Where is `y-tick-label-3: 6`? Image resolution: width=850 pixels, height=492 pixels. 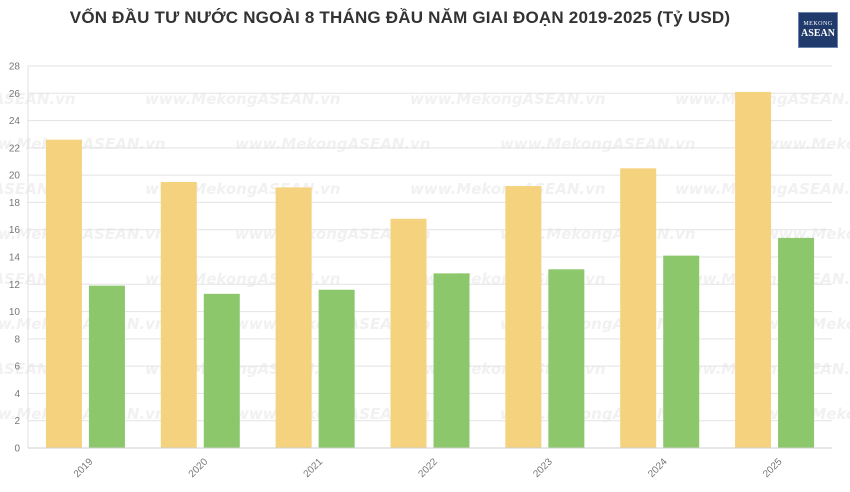
y-tick-label-3: 6 is located at coordinates (17, 367).